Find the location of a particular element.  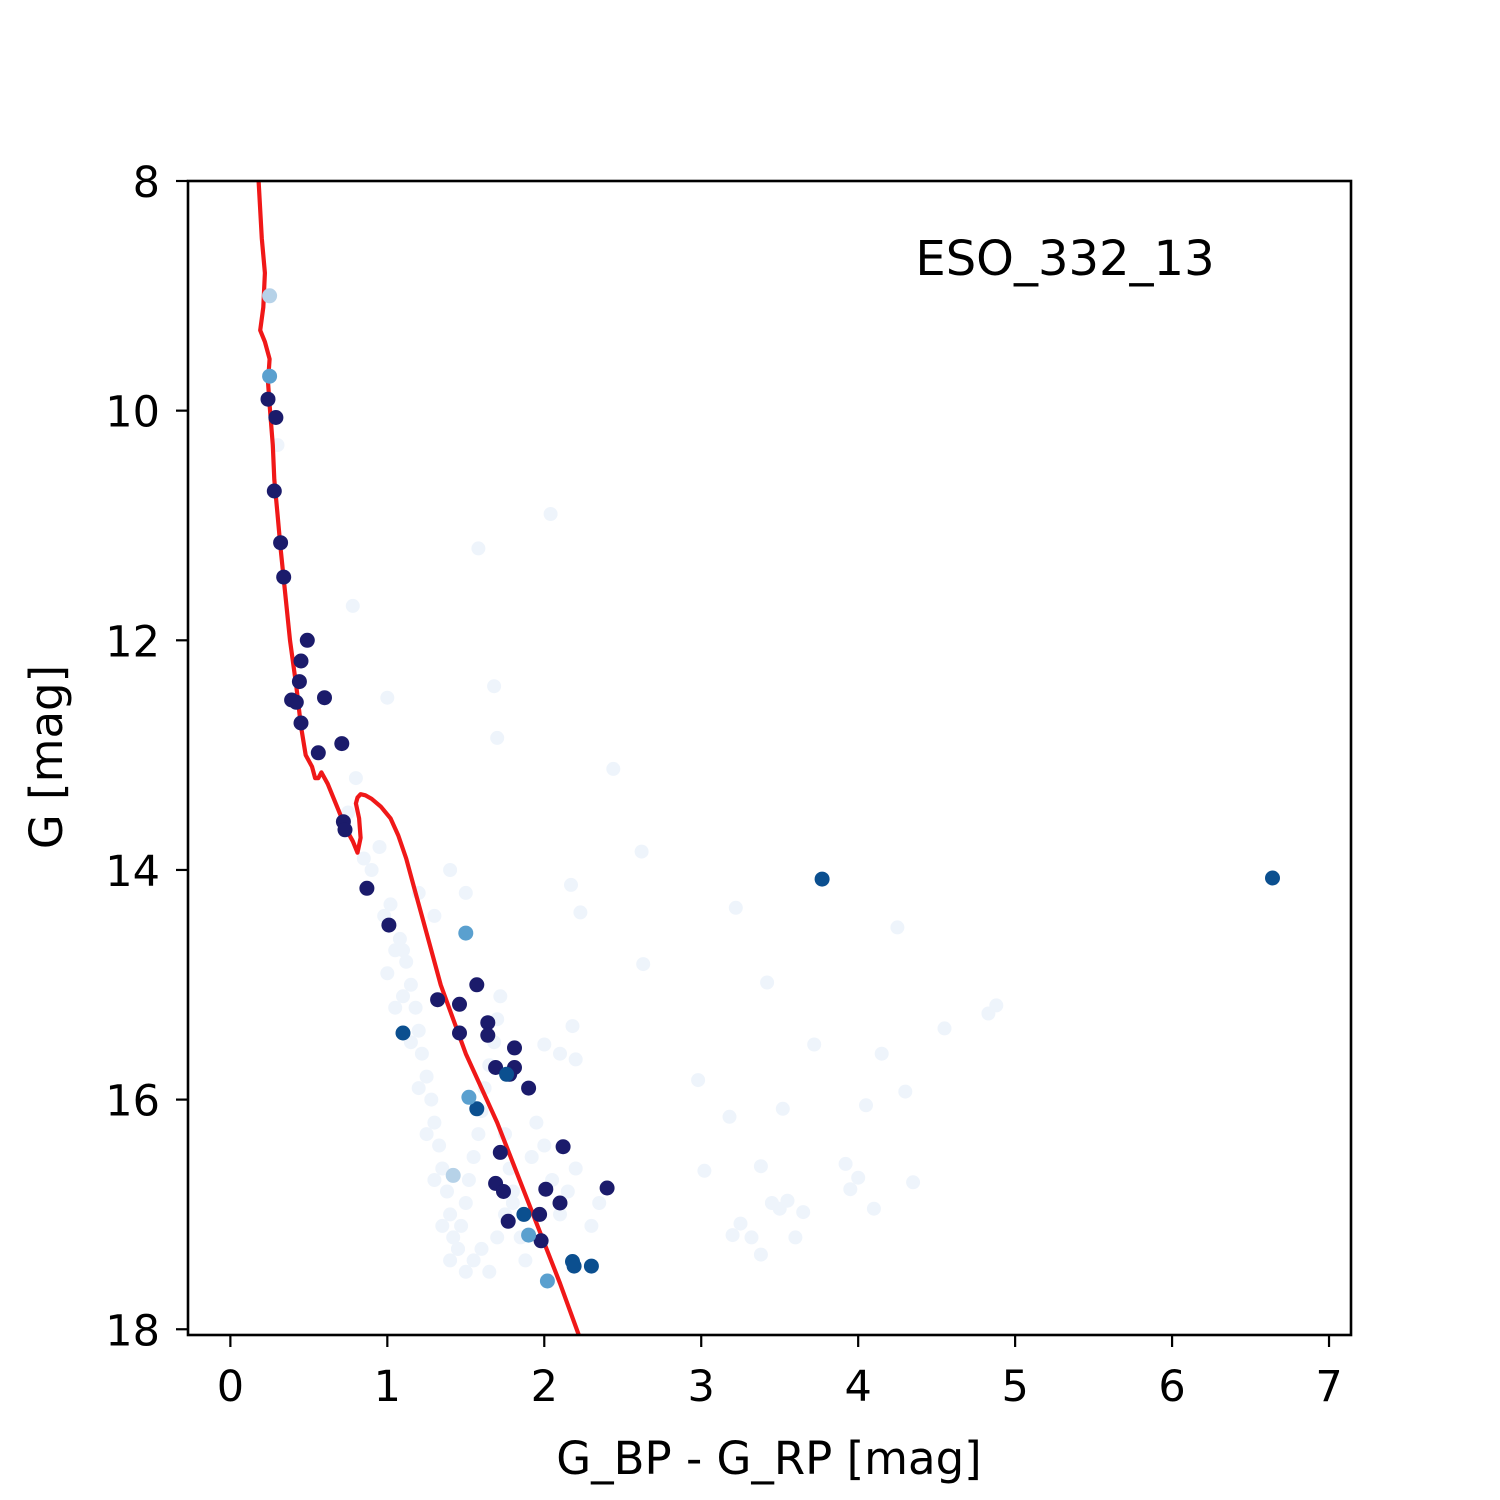

x-tick-label-2: 2 is located at coordinates (544, 1387).